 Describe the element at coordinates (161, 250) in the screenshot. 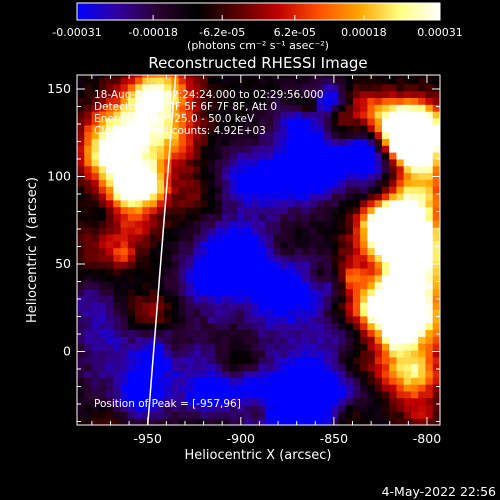

I see `solar-limb-line` at that location.